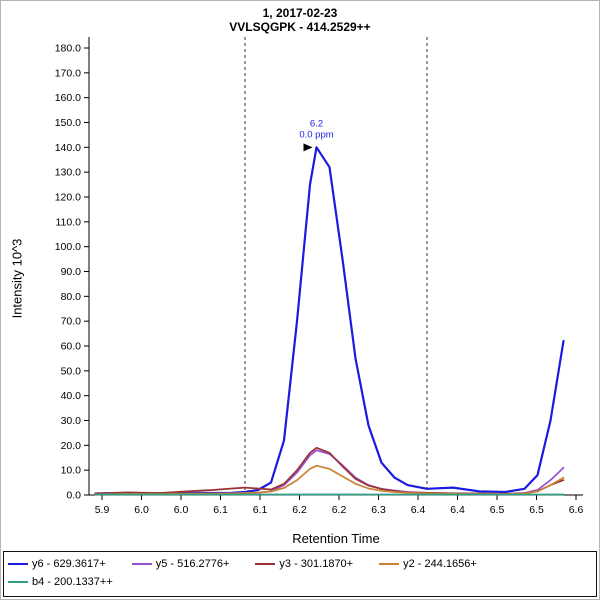  I want to click on y-tick-label: 170.0, so click(68, 73).